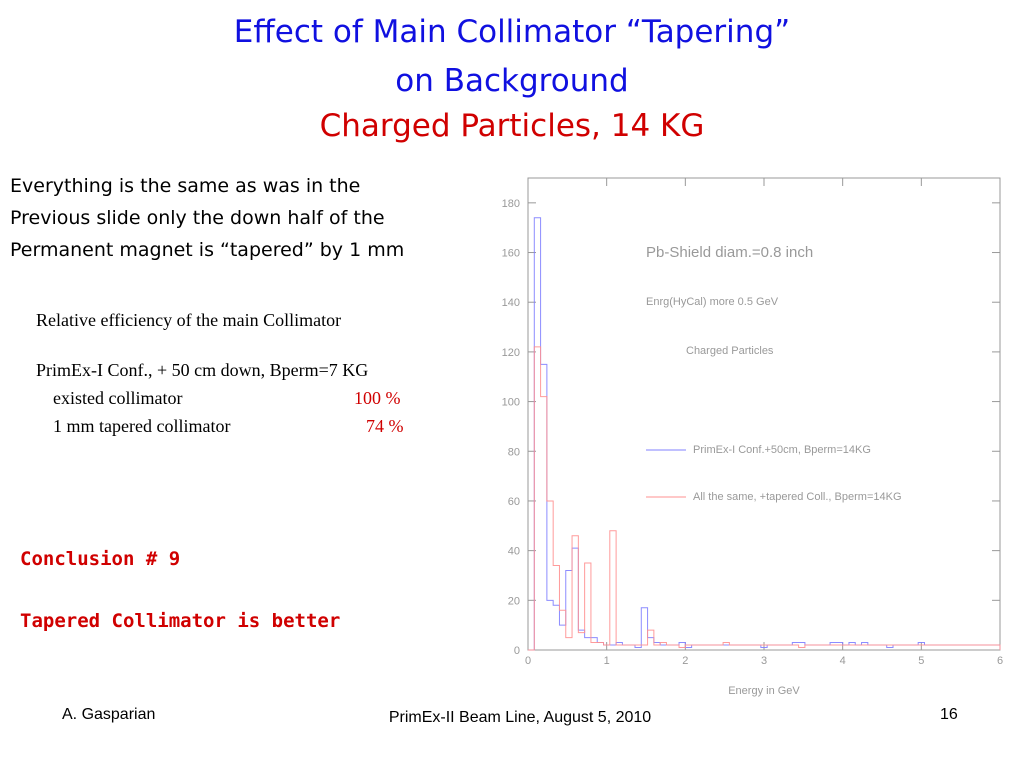  I want to click on y-tick-label: 60, so click(514, 502).